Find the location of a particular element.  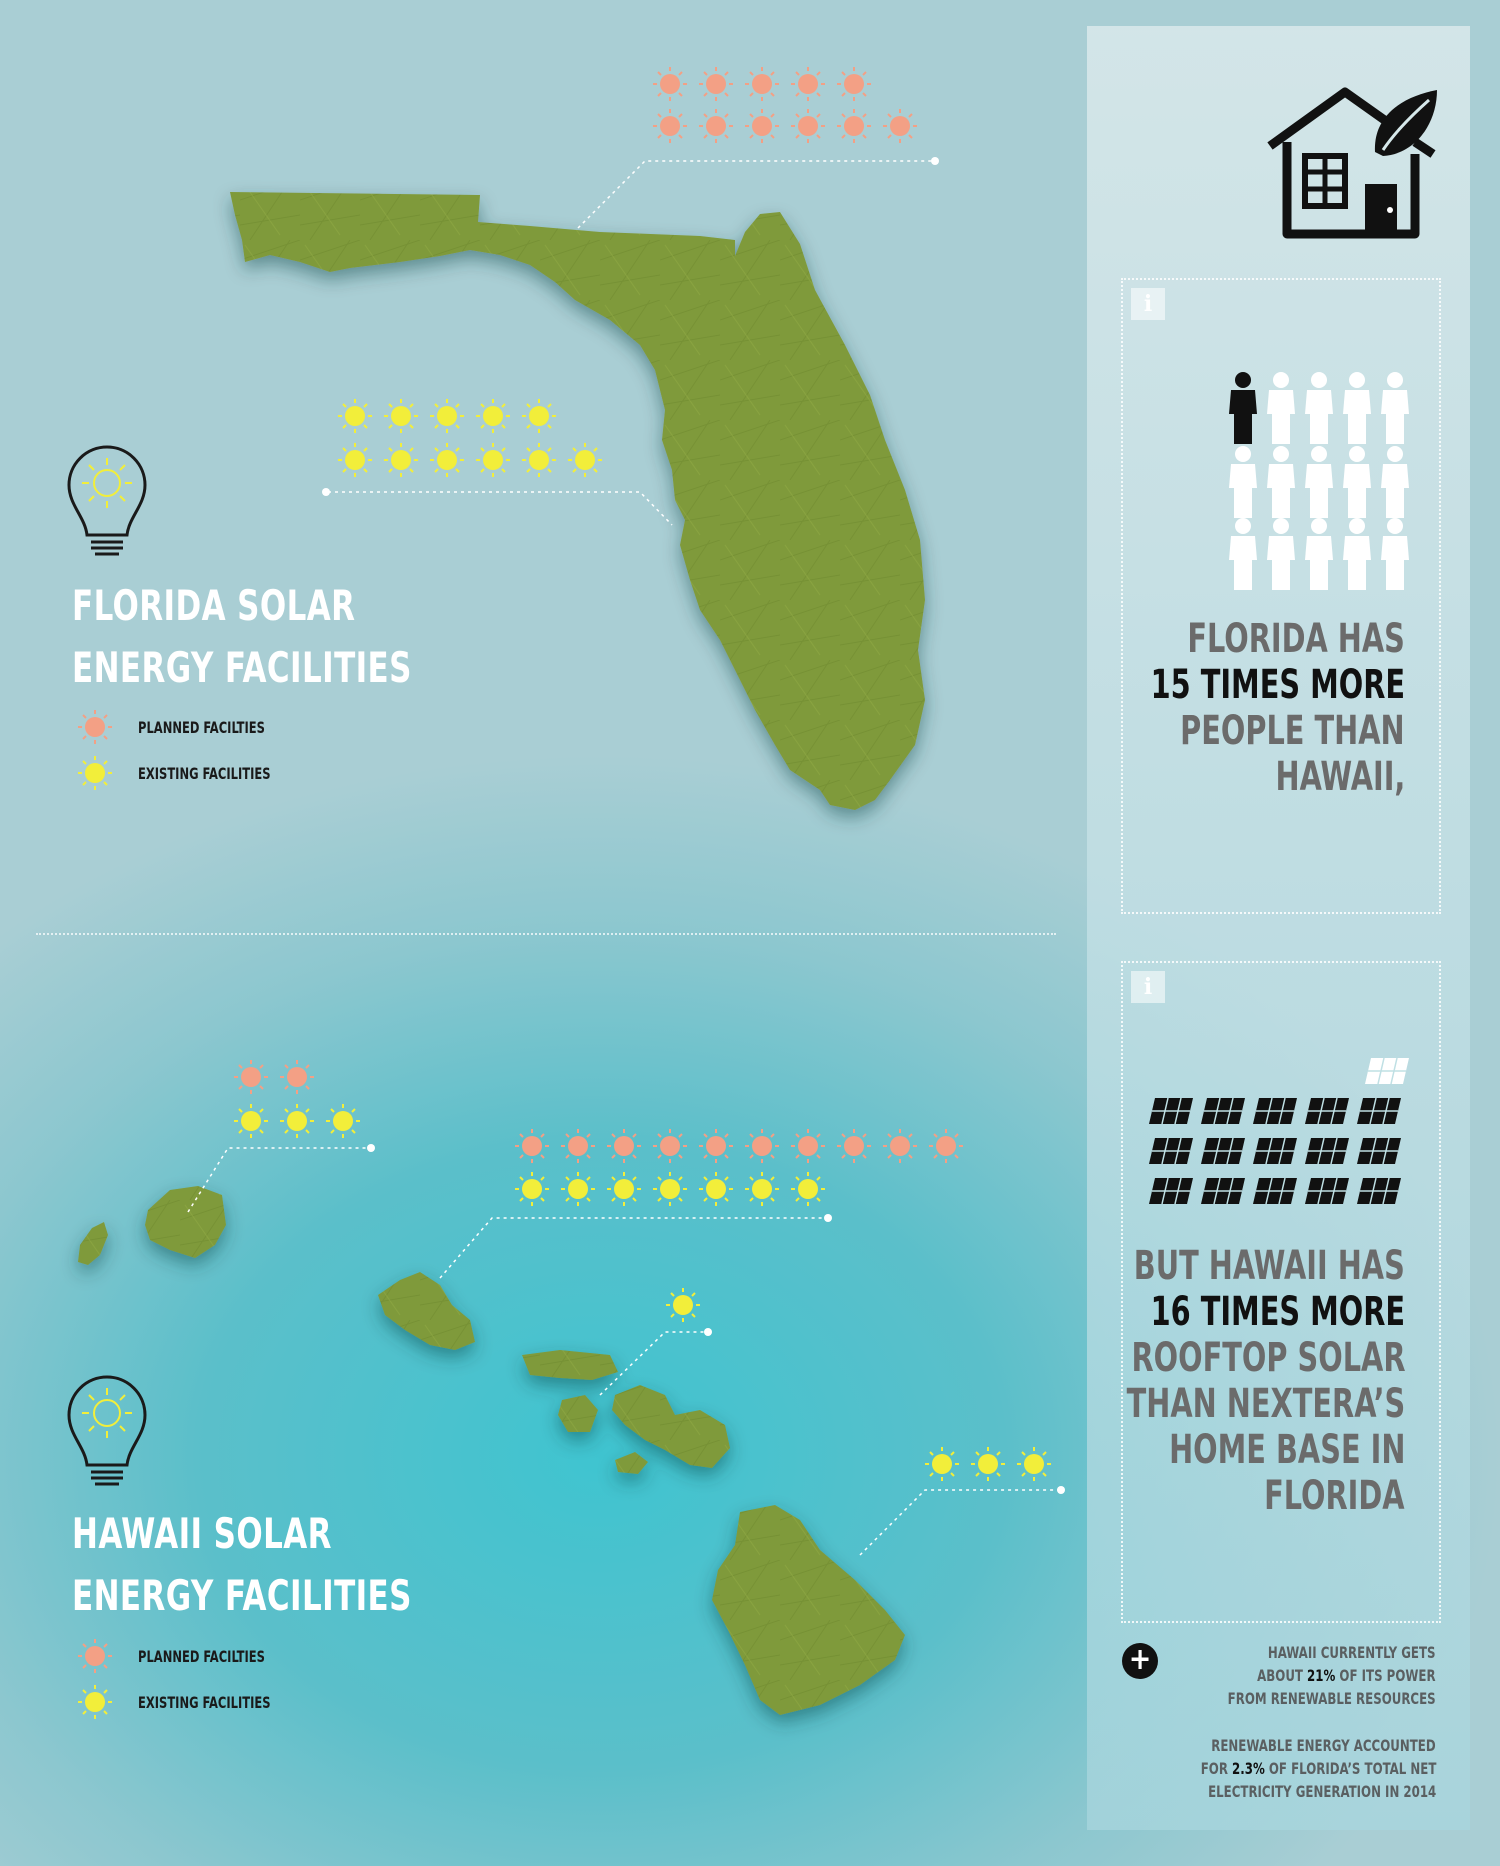

oahu-suns is located at coordinates (739, 1167).